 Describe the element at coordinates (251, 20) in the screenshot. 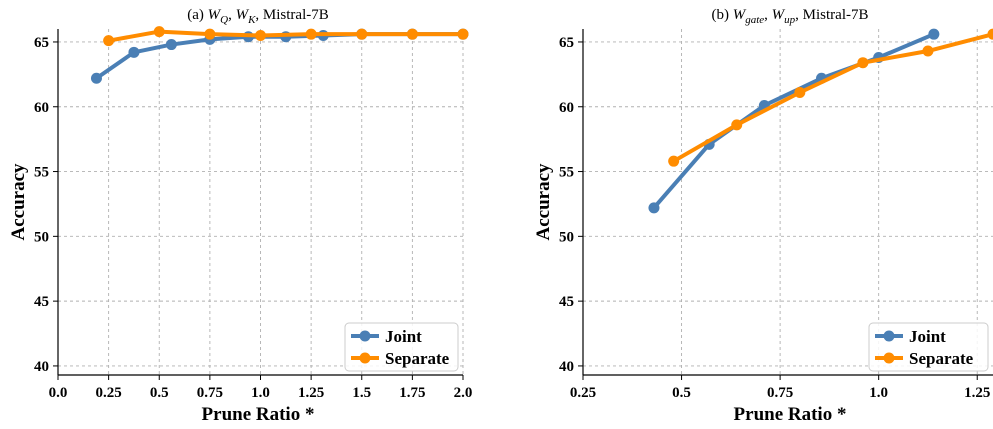

I see `title-subscript: K` at that location.